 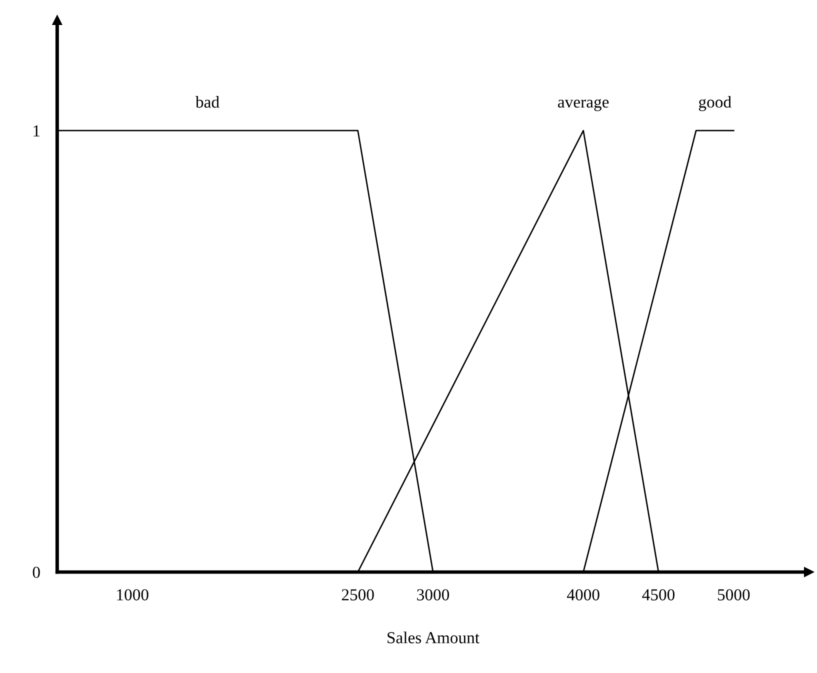 I want to click on y-tick-label: 0, so click(x=36, y=572).